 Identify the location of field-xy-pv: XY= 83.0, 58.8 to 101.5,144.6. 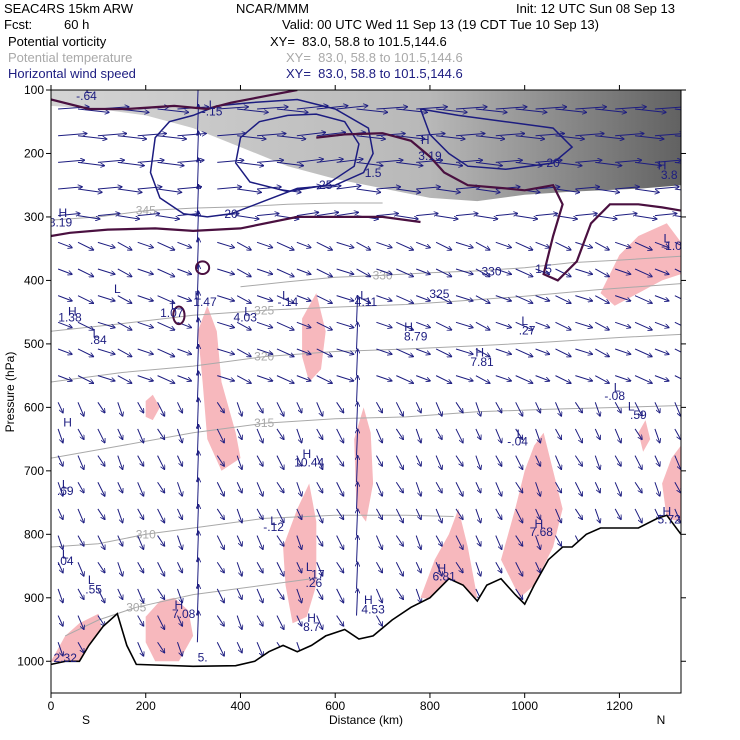
(358, 41).